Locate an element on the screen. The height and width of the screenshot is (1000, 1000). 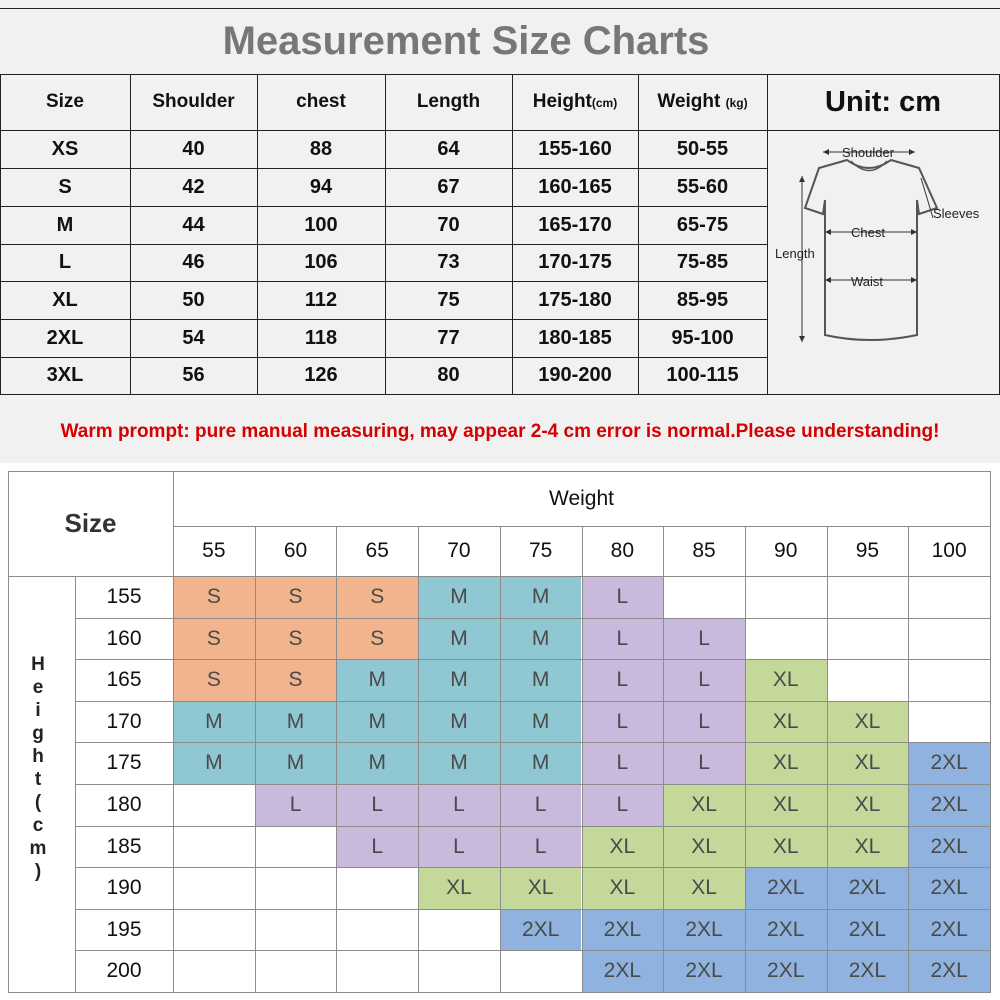
header-shoulder: Shoulder is located at coordinates (193, 102).